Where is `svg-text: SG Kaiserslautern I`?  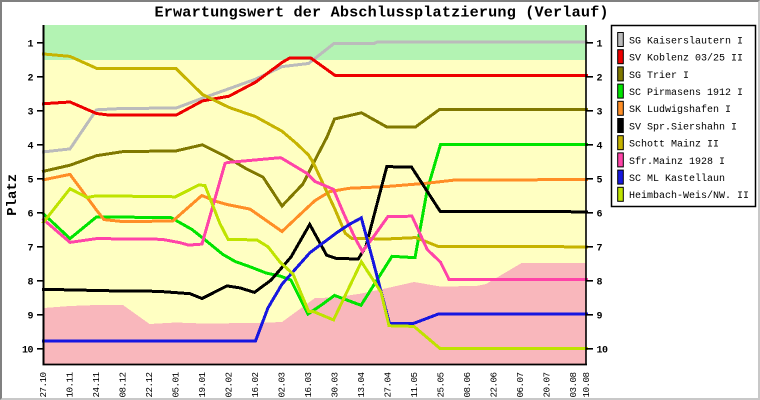
svg-text: SG Kaiserslautern I is located at coordinates (686, 41).